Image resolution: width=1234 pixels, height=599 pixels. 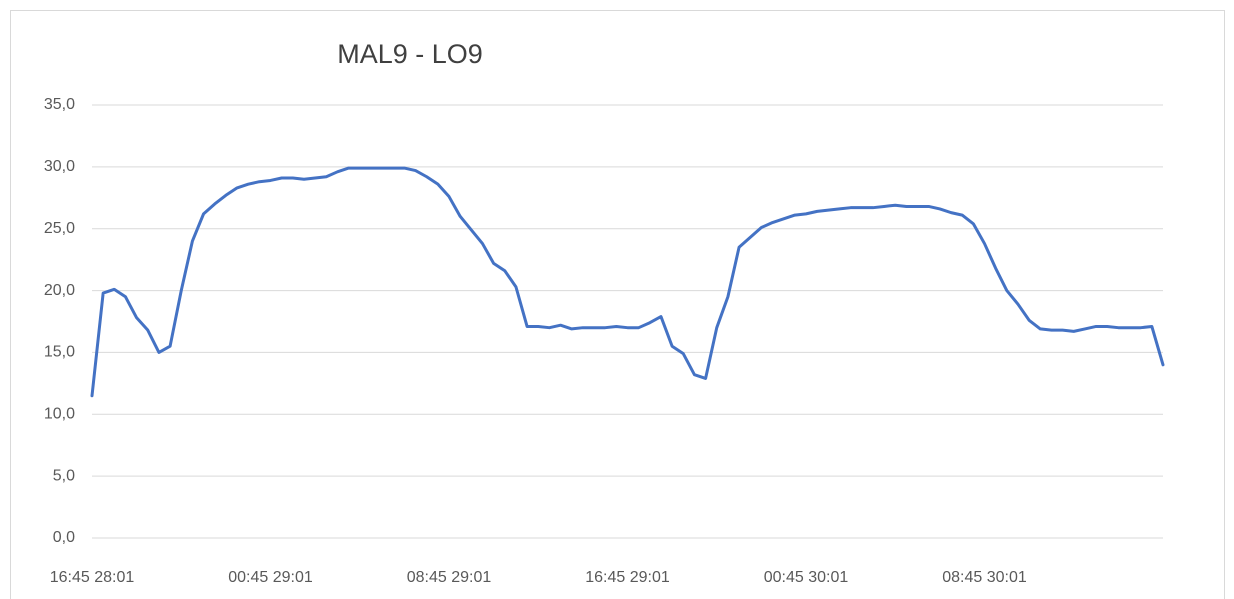 I want to click on x-tick-label: 16:45 29:01, so click(x=627, y=577).